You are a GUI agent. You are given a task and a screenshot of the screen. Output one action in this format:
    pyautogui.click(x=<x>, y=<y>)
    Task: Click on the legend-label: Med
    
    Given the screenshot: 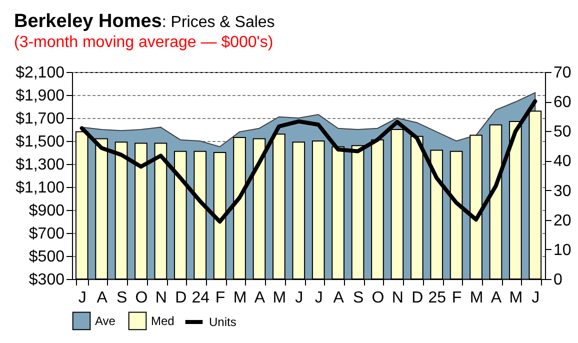 What is the action you would take?
    pyautogui.click(x=162, y=321)
    